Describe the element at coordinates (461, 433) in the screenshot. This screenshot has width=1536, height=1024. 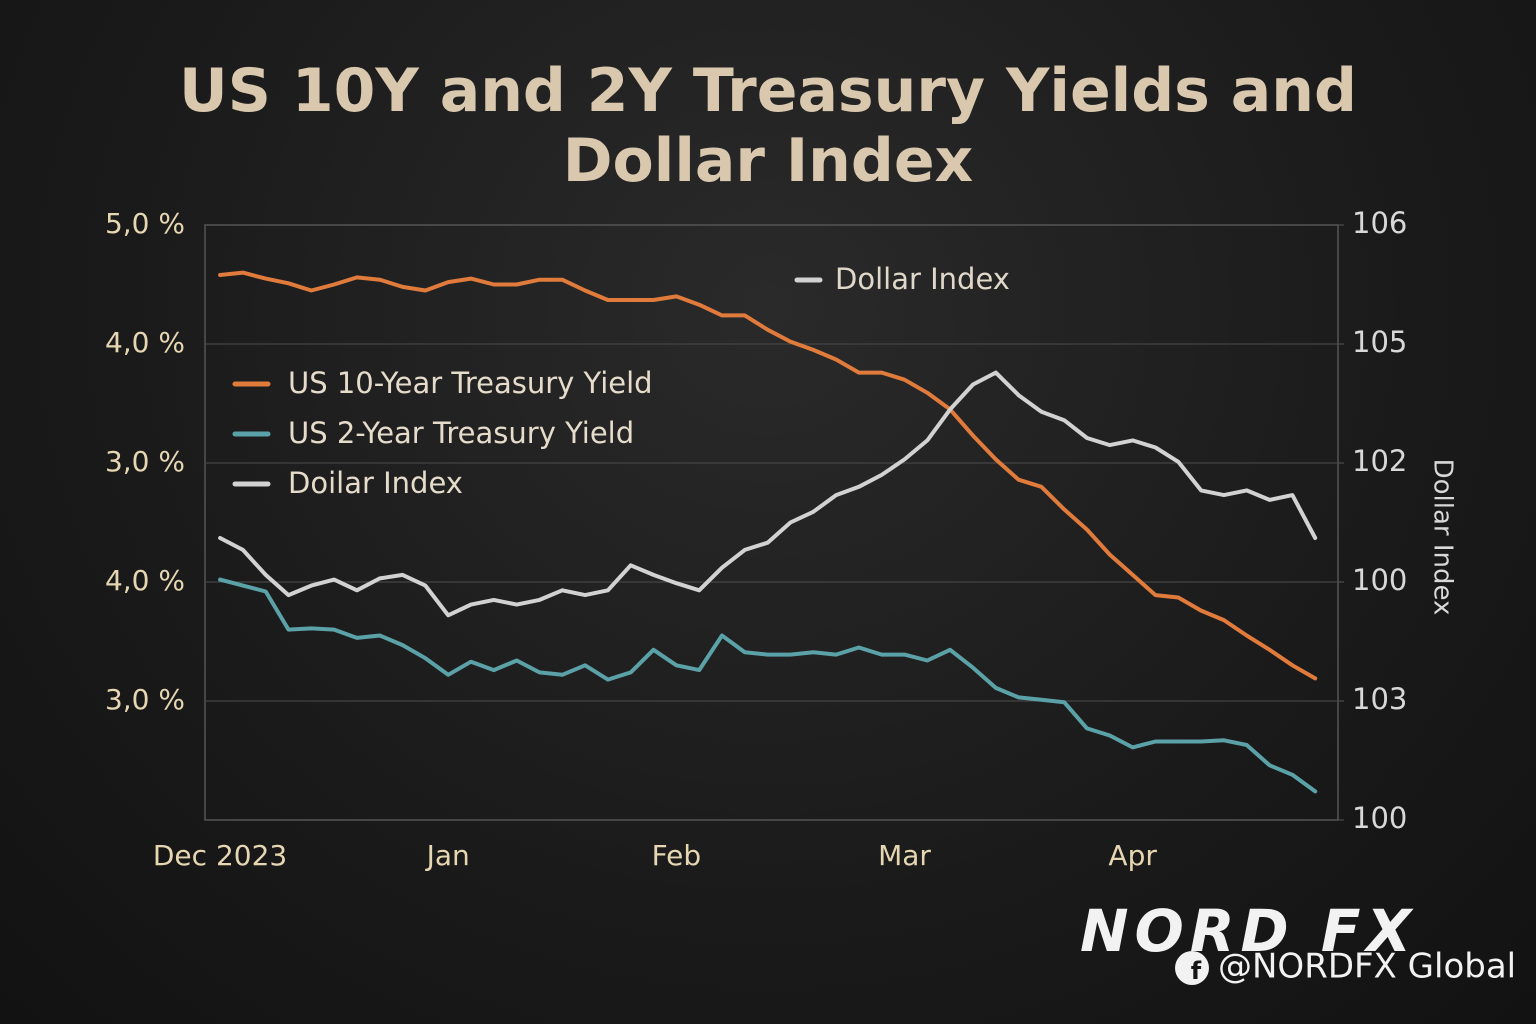
I see `legend-label: US 2-Year Treasury Yield` at that location.